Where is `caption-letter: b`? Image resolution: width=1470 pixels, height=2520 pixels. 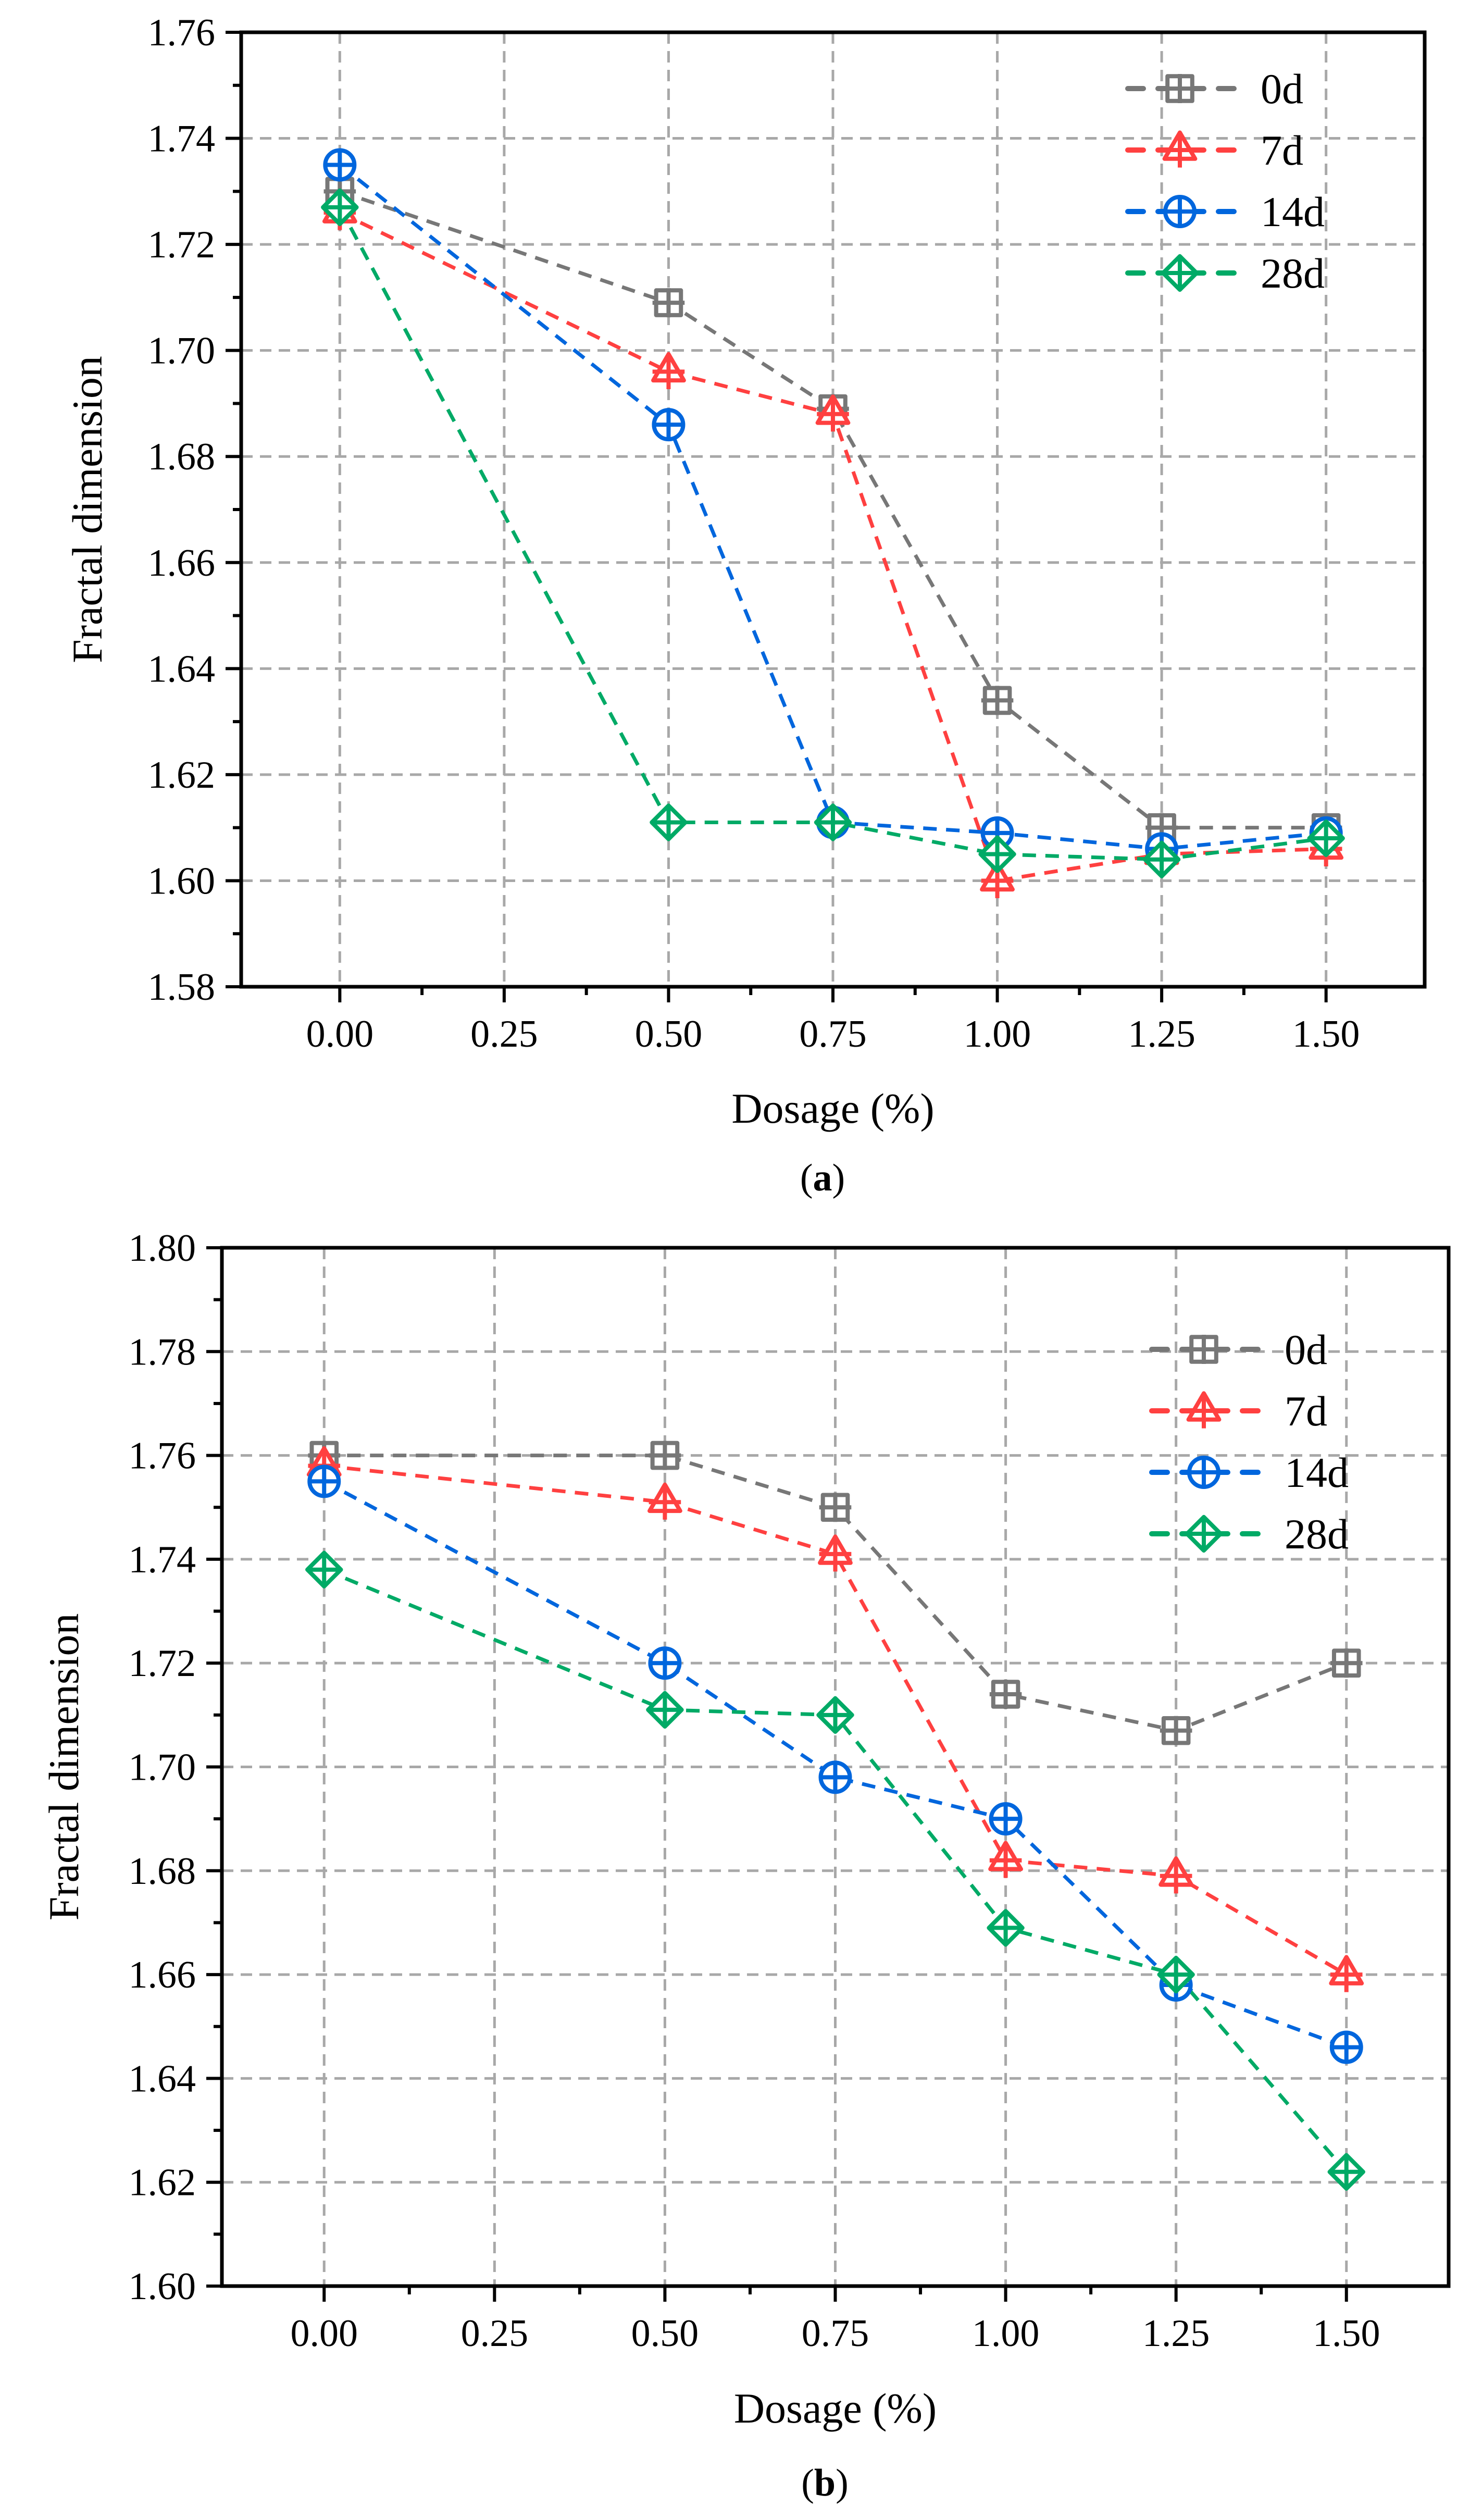
caption-letter: b is located at coordinates (825, 2483).